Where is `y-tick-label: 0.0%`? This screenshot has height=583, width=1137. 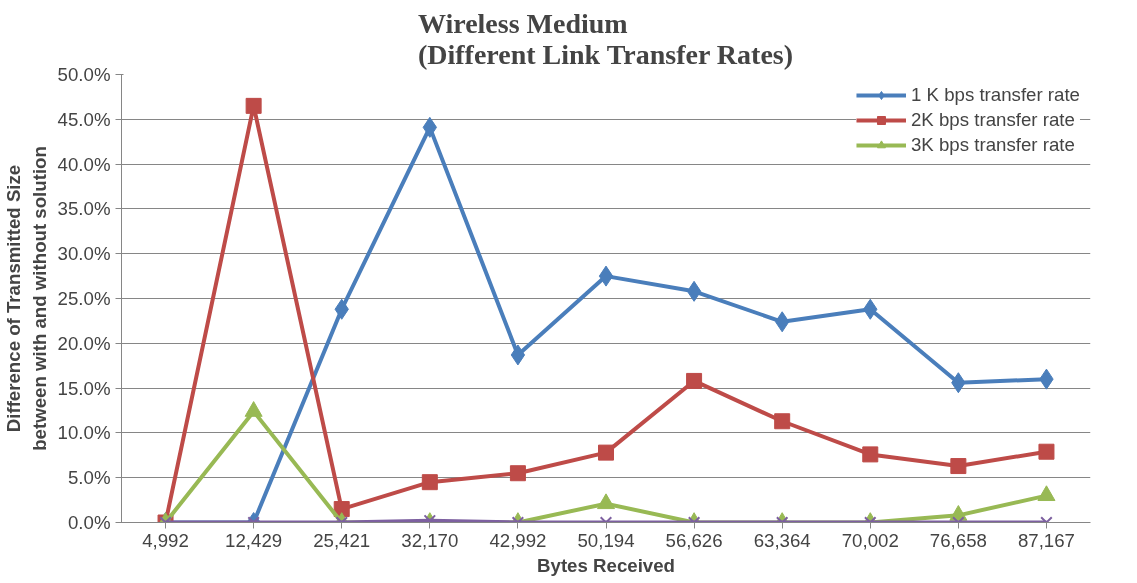
y-tick-label: 0.0% is located at coordinates (89, 522).